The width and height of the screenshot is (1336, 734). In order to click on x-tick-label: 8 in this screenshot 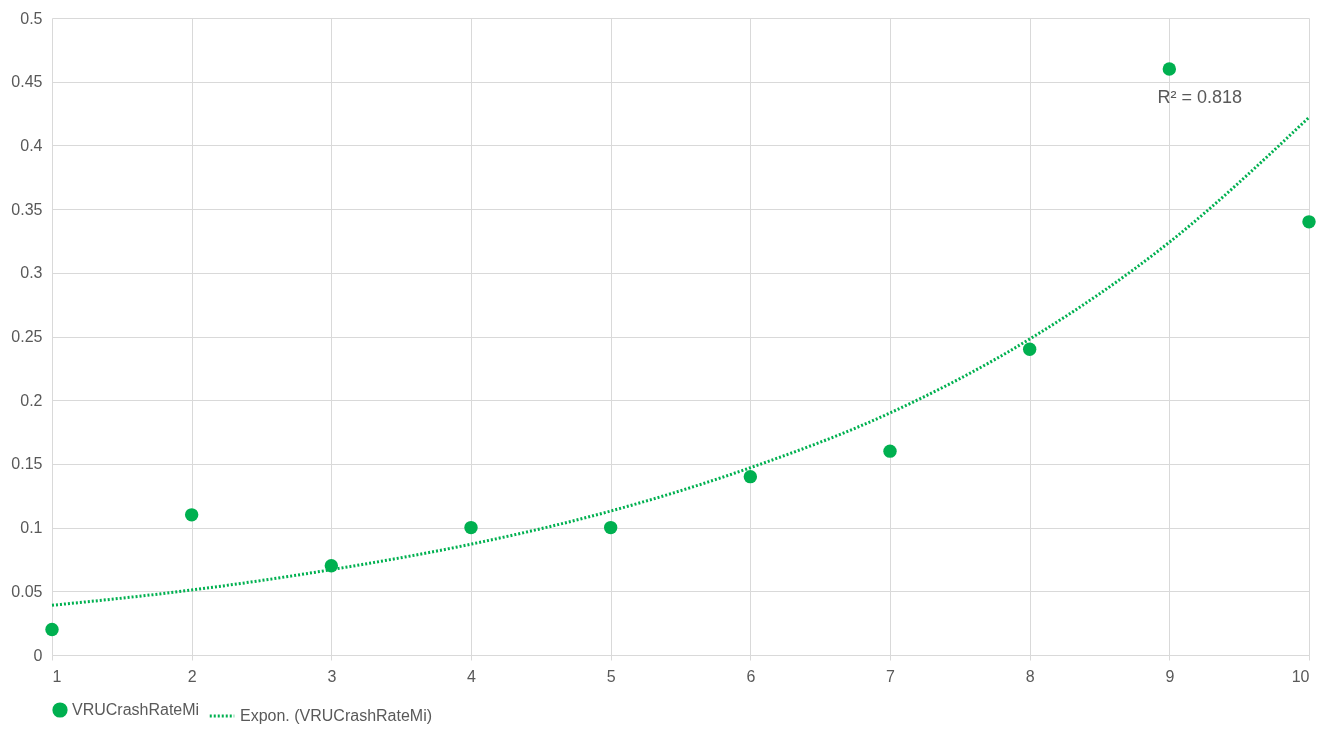, I will do `click(1030, 676)`.